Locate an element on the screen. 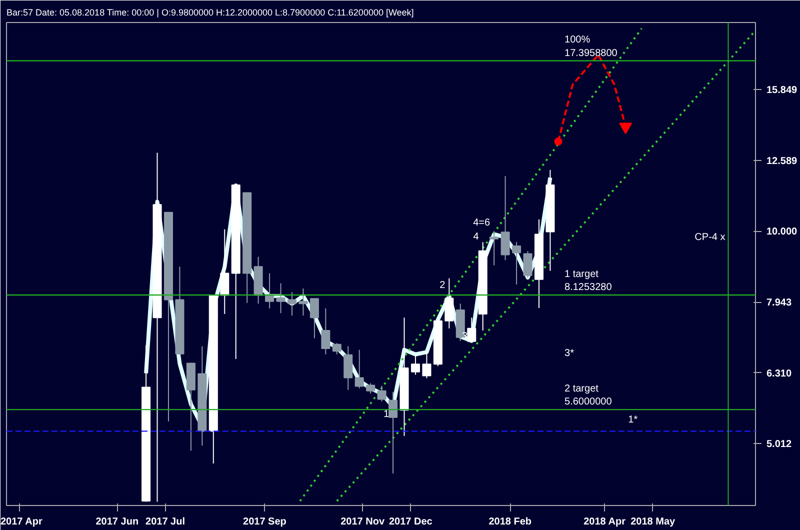 The width and height of the screenshot is (800, 530). annotation: 3 is located at coordinates (465, 336).